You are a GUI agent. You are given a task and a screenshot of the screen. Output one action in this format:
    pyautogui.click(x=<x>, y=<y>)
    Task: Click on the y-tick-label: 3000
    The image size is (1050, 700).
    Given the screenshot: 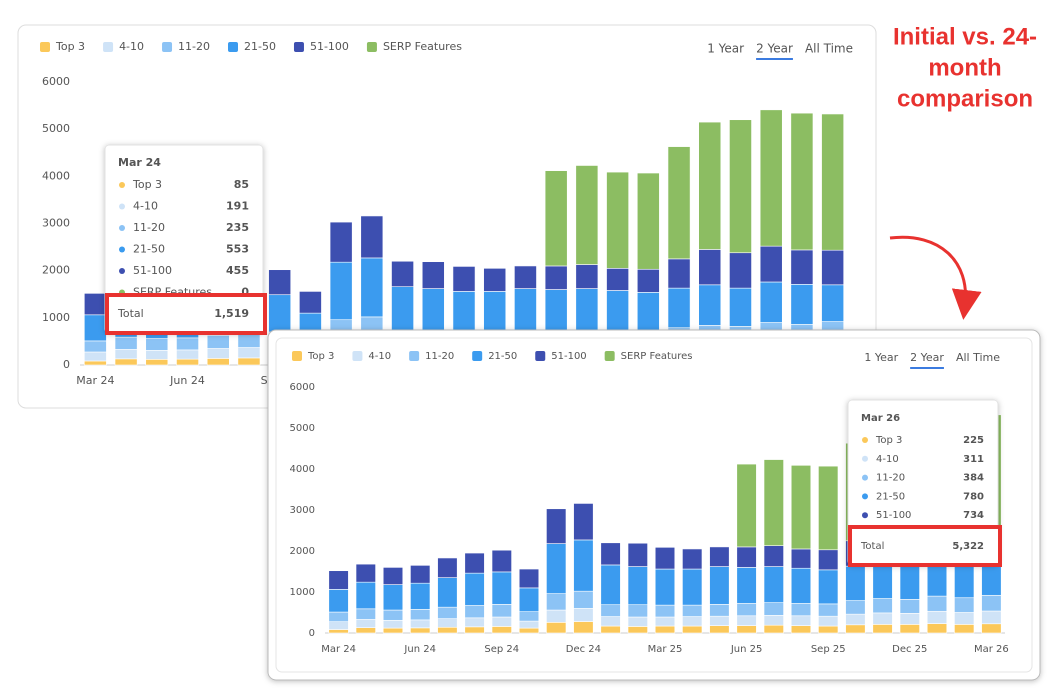 What is the action you would take?
    pyautogui.click(x=302, y=510)
    